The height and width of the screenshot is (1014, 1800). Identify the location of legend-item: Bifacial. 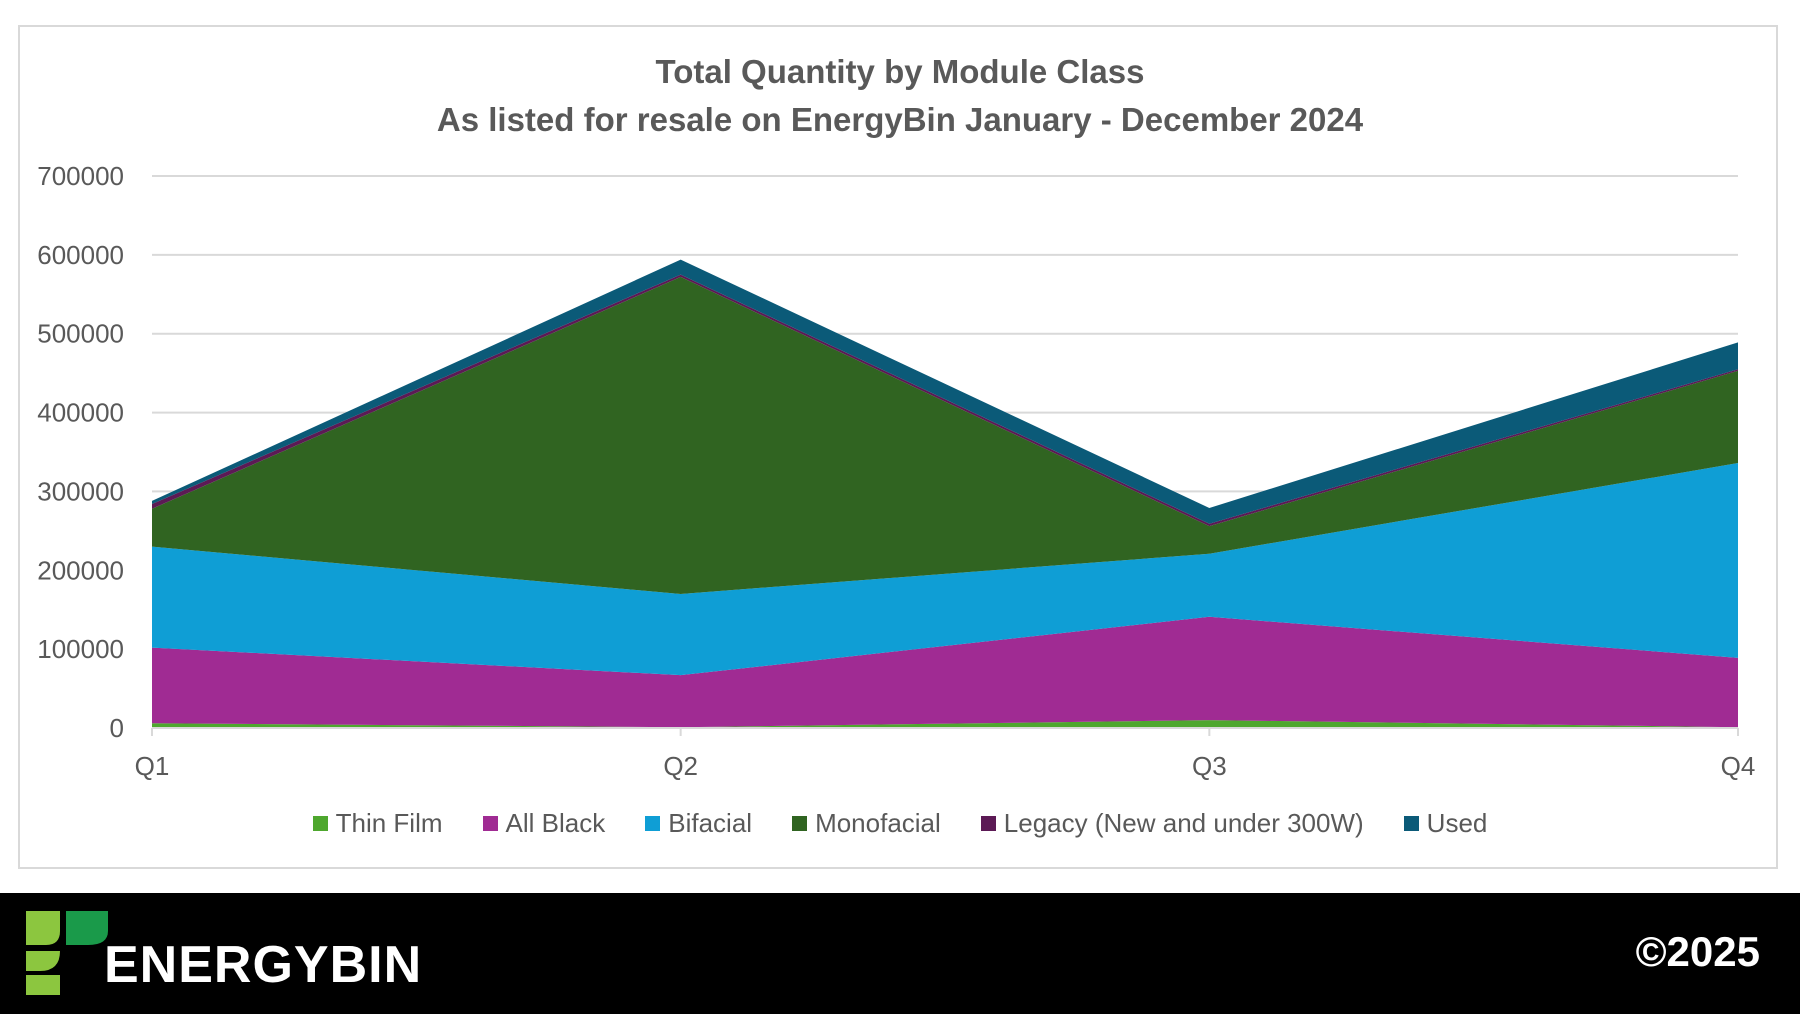
(698, 823).